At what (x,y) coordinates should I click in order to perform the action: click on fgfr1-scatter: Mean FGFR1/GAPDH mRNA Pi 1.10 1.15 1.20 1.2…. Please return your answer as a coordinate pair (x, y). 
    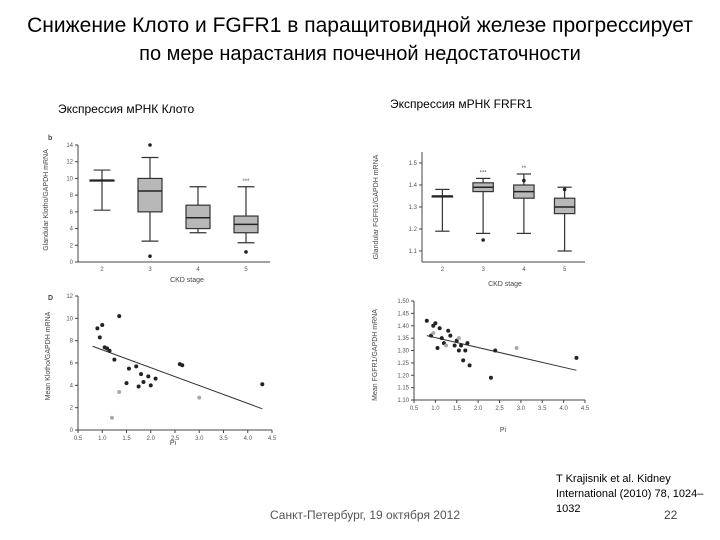
    Looking at the image, I should click on (481, 366).